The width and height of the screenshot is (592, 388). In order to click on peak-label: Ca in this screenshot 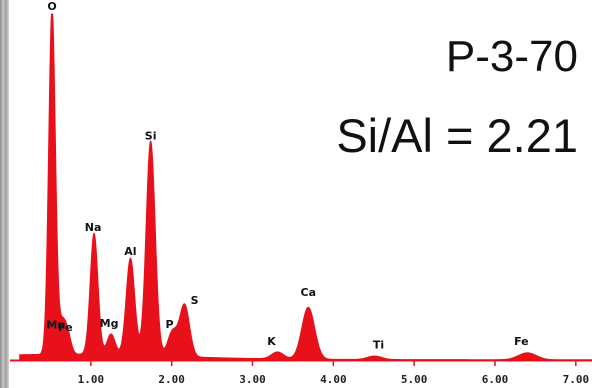, I will do `click(309, 292)`.